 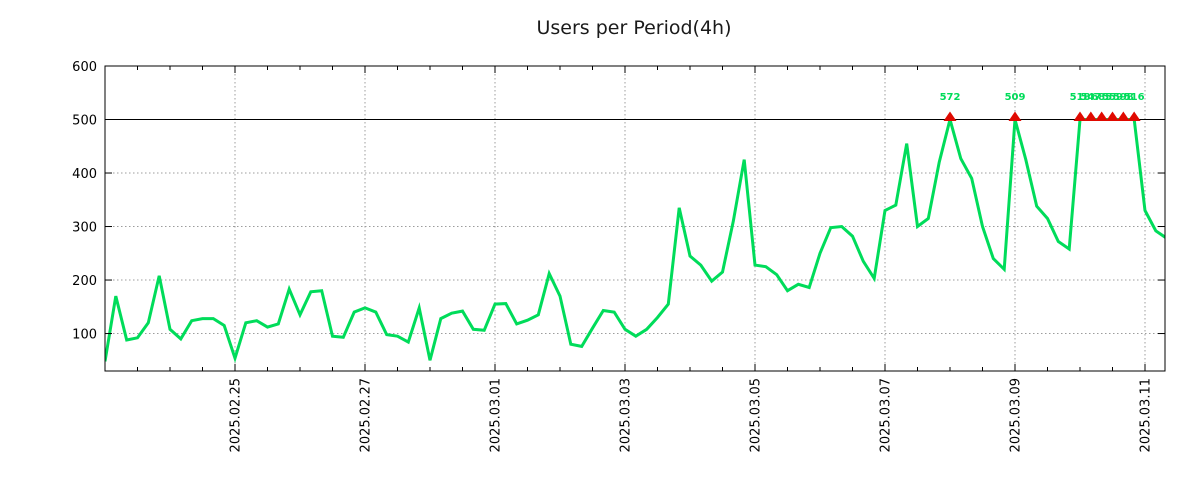 What do you see at coordinates (1134, 97) in the screenshot?
I see `clip-value-label: 516` at bounding box center [1134, 97].